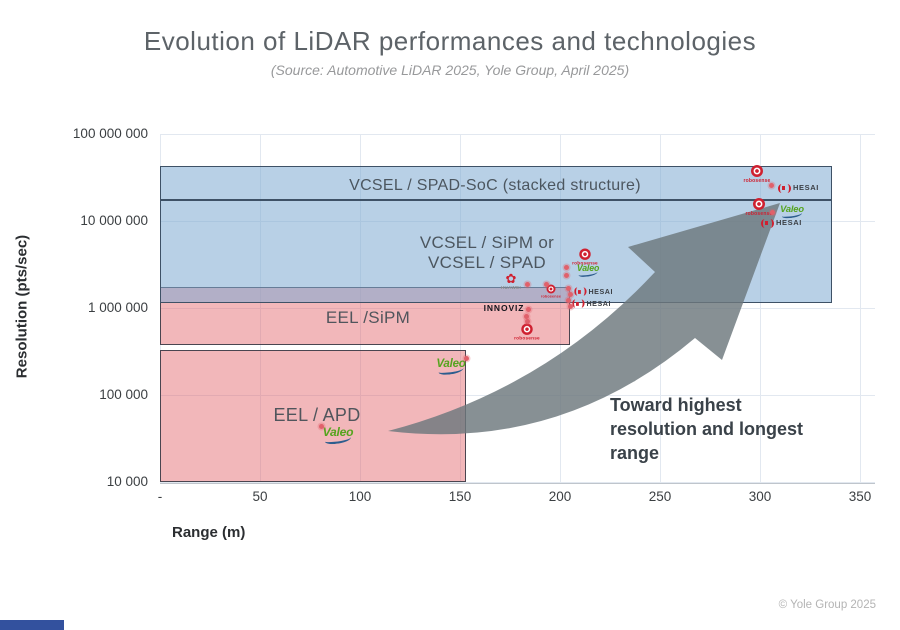 This screenshot has width=900, height=630. What do you see at coordinates (511, 287) in the screenshot?
I see `huawei-wordmark: HUAWEI` at bounding box center [511, 287].